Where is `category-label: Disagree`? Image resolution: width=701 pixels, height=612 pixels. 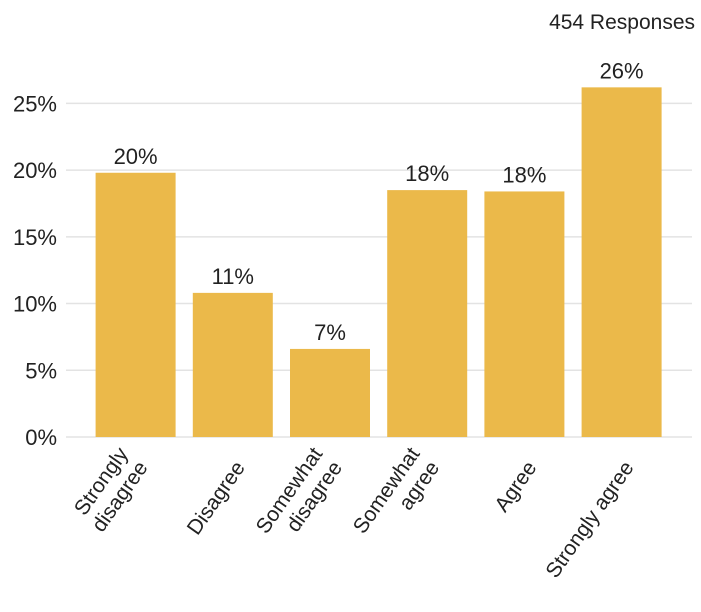 category-label: Disagree is located at coordinates (216, 498).